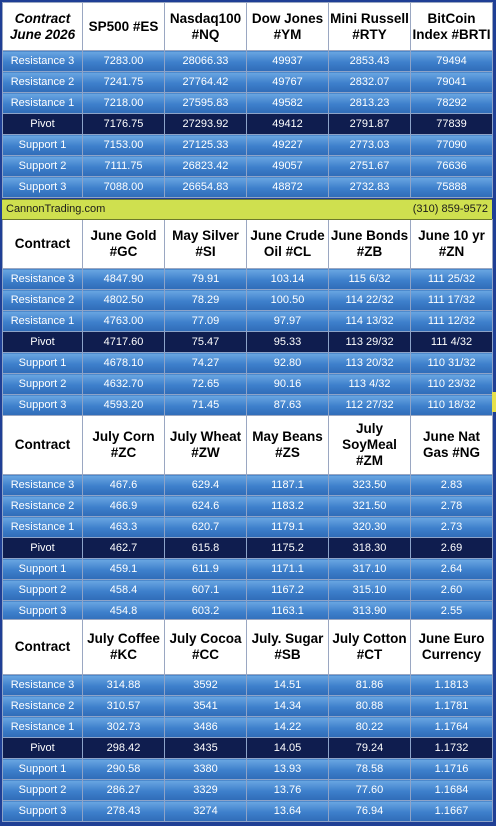 The height and width of the screenshot is (826, 496). What do you see at coordinates (369, 527) in the screenshot?
I see `level-value: 320.30` at bounding box center [369, 527].